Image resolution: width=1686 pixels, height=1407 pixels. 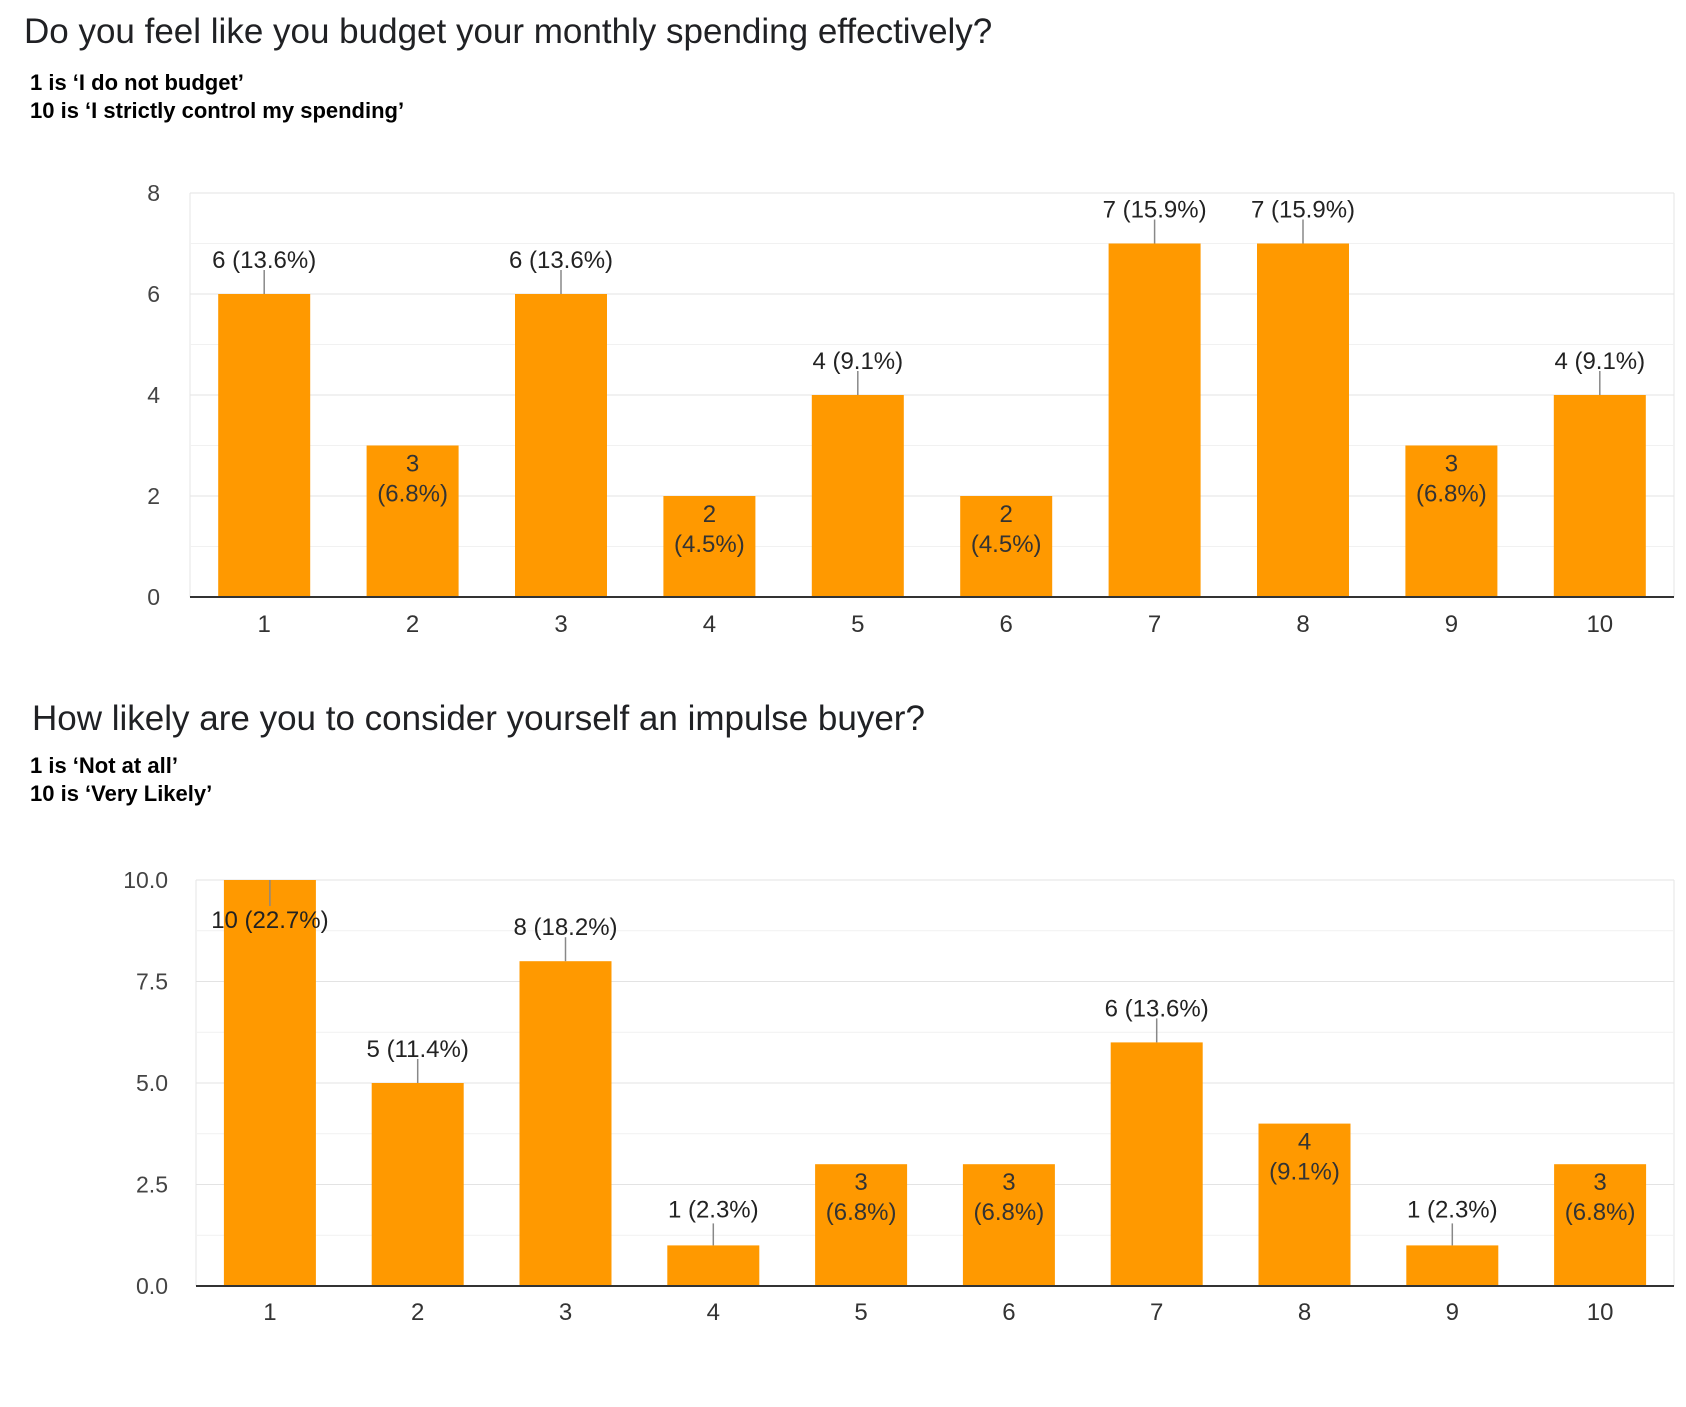 I want to click on y-tick-label: 5.0, so click(x=152, y=1083).